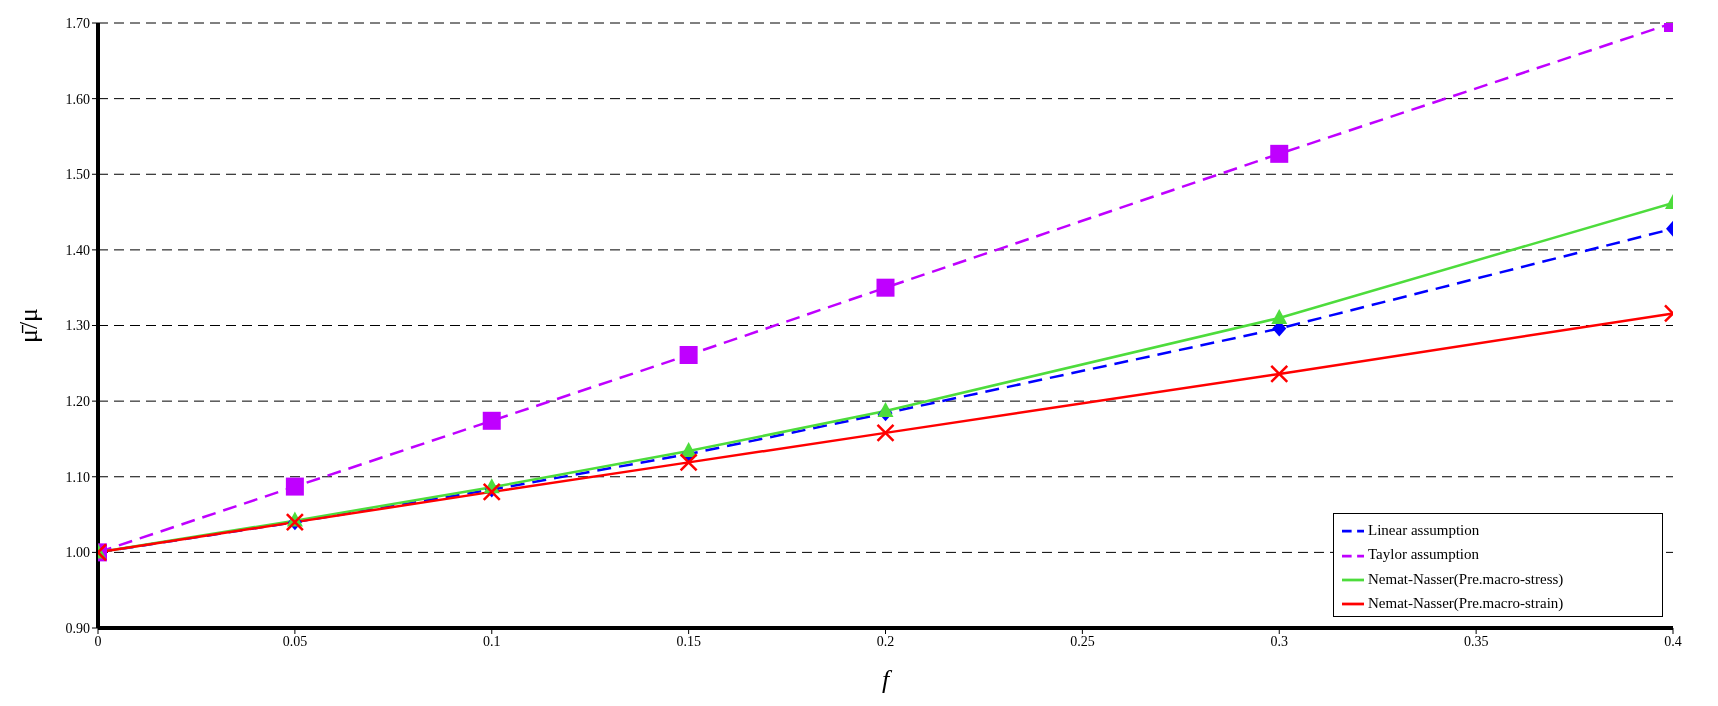 Image resolution: width=1718 pixels, height=706 pixels. I want to click on y-tick-label: 0.90, so click(77, 628).